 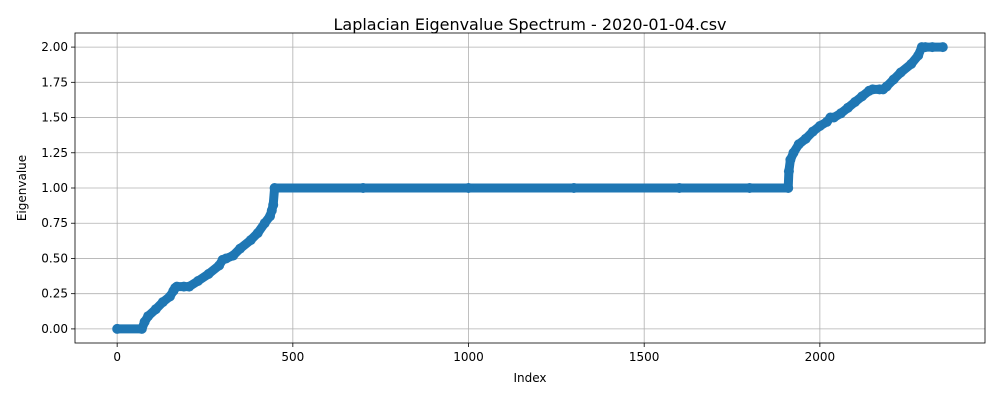 I want to click on y-axis: 0.00 0.25 0.50 0.75 1.00 1.25 1.50 1.75 2.00, so click(x=58, y=188).